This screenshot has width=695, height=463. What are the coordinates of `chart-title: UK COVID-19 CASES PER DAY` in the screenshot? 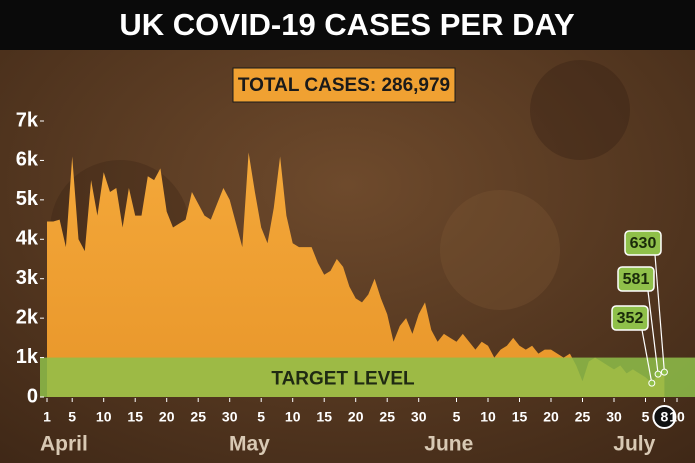 It's located at (347, 24).